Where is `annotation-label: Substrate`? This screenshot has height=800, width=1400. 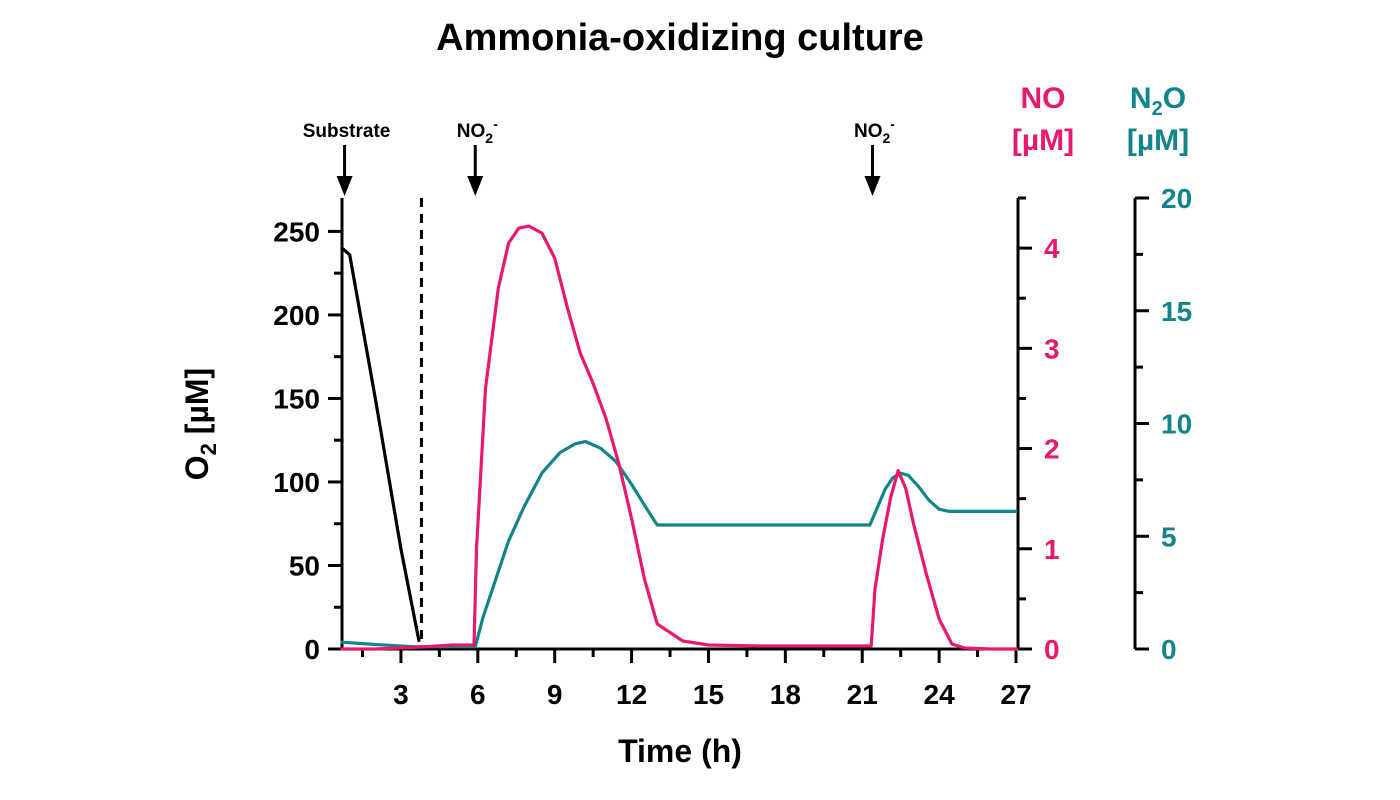 annotation-label: Substrate is located at coordinates (347, 131).